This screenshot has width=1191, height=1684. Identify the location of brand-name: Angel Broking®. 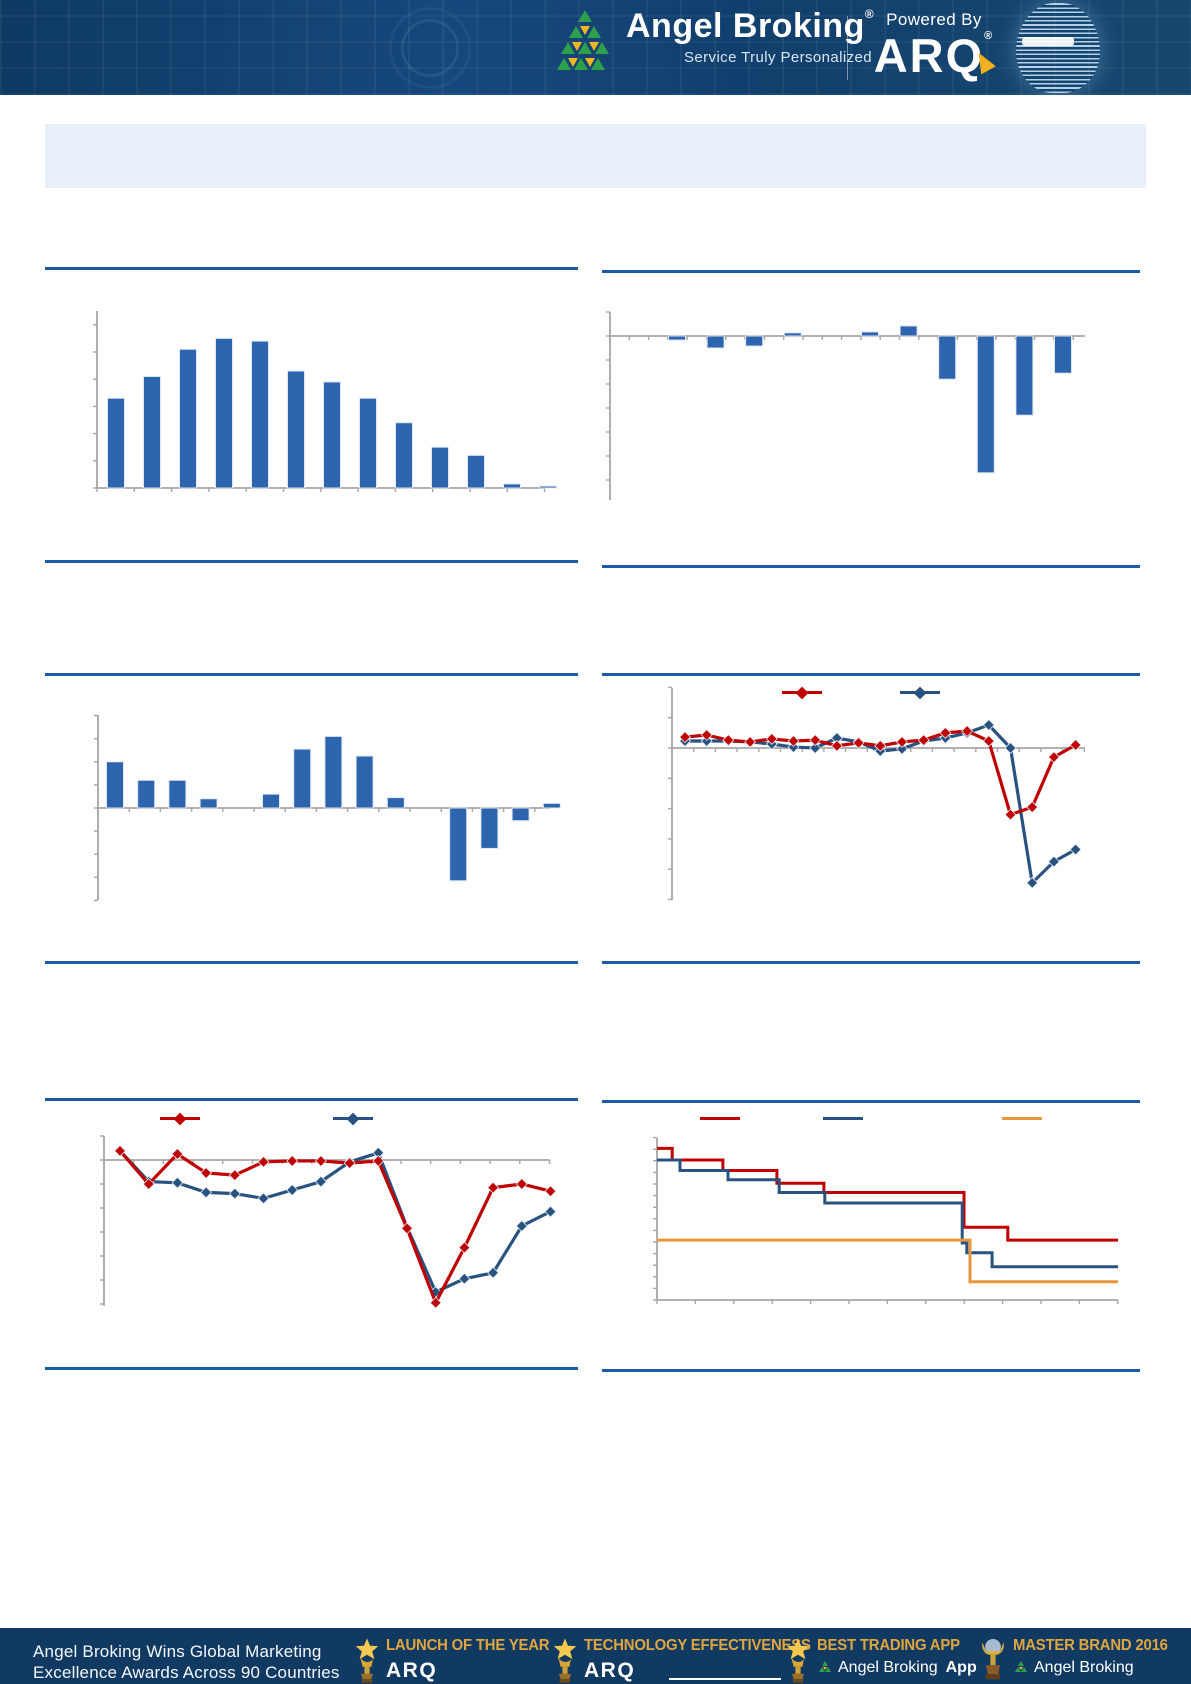
(750, 26).